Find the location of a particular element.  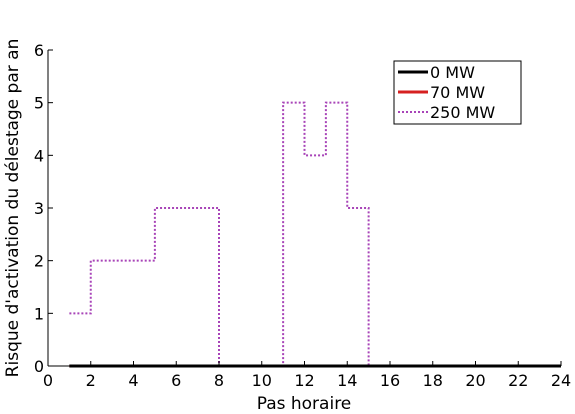

legend-label-0-mw: 0 MW is located at coordinates (452, 72).